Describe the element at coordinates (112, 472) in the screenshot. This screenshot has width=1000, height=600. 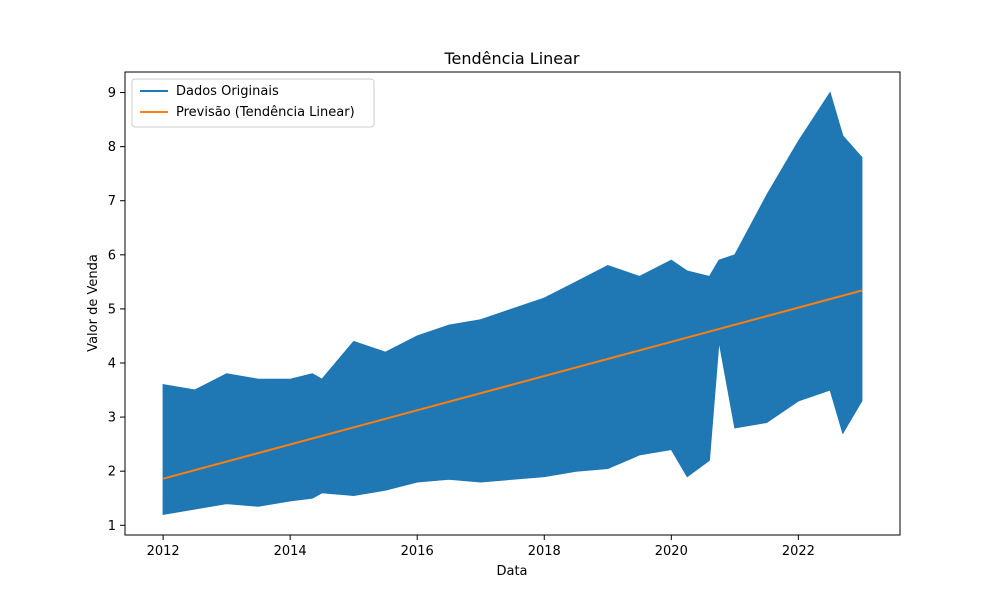
I see `y-tick-label: 2` at that location.